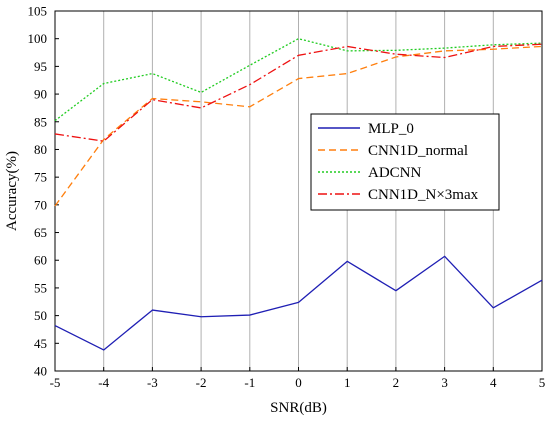 The height and width of the screenshot is (423, 550). What do you see at coordinates (423, 195) in the screenshot?
I see `legend-label-3: CNN1D_N×3max` at bounding box center [423, 195].